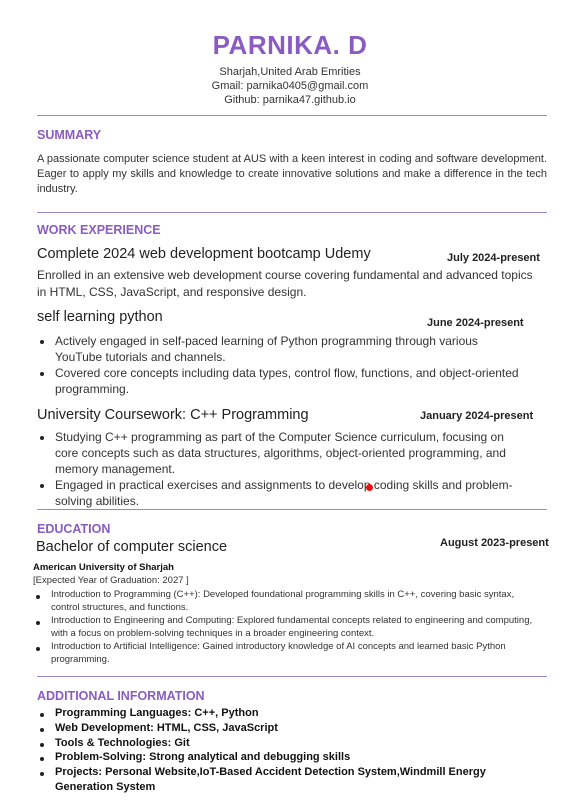 This screenshot has width=580, height=806. I want to click on graduation-year: [Expected Year of Graduation: 2027 ], so click(111, 580).